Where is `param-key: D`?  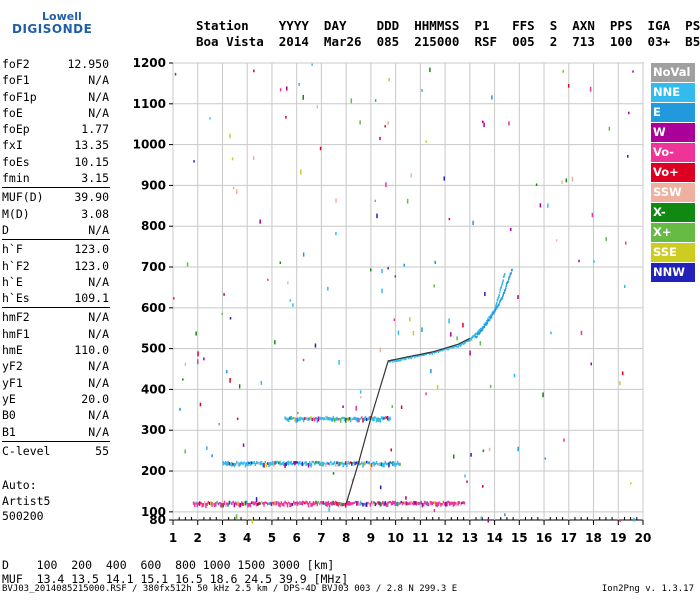
param-key: D is located at coordinates (5, 229).